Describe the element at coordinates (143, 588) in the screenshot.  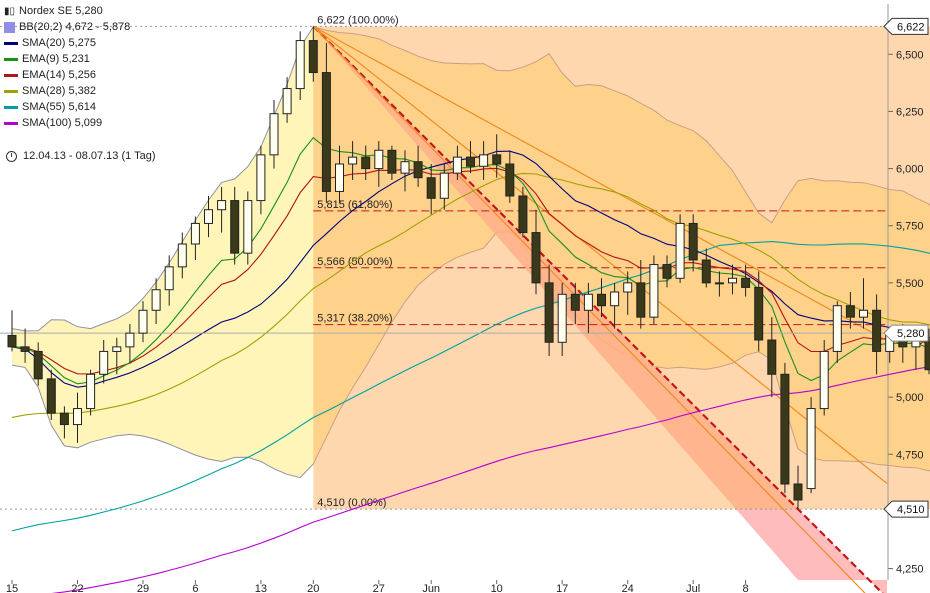
I see `x-tick-label-2: 29` at that location.